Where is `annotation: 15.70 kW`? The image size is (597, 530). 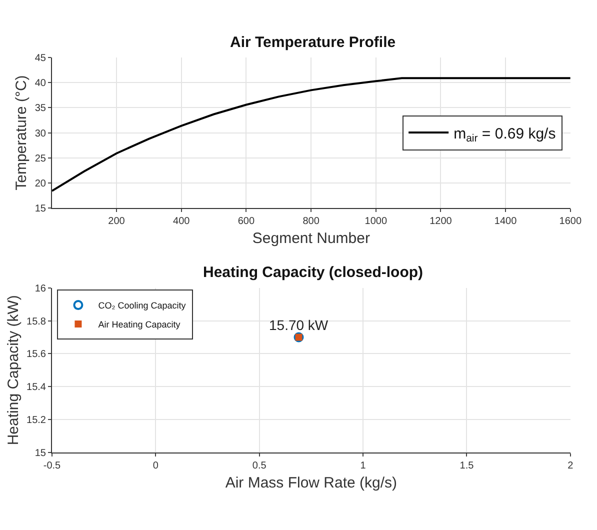
annotation: 15.70 kW is located at coordinates (299, 325).